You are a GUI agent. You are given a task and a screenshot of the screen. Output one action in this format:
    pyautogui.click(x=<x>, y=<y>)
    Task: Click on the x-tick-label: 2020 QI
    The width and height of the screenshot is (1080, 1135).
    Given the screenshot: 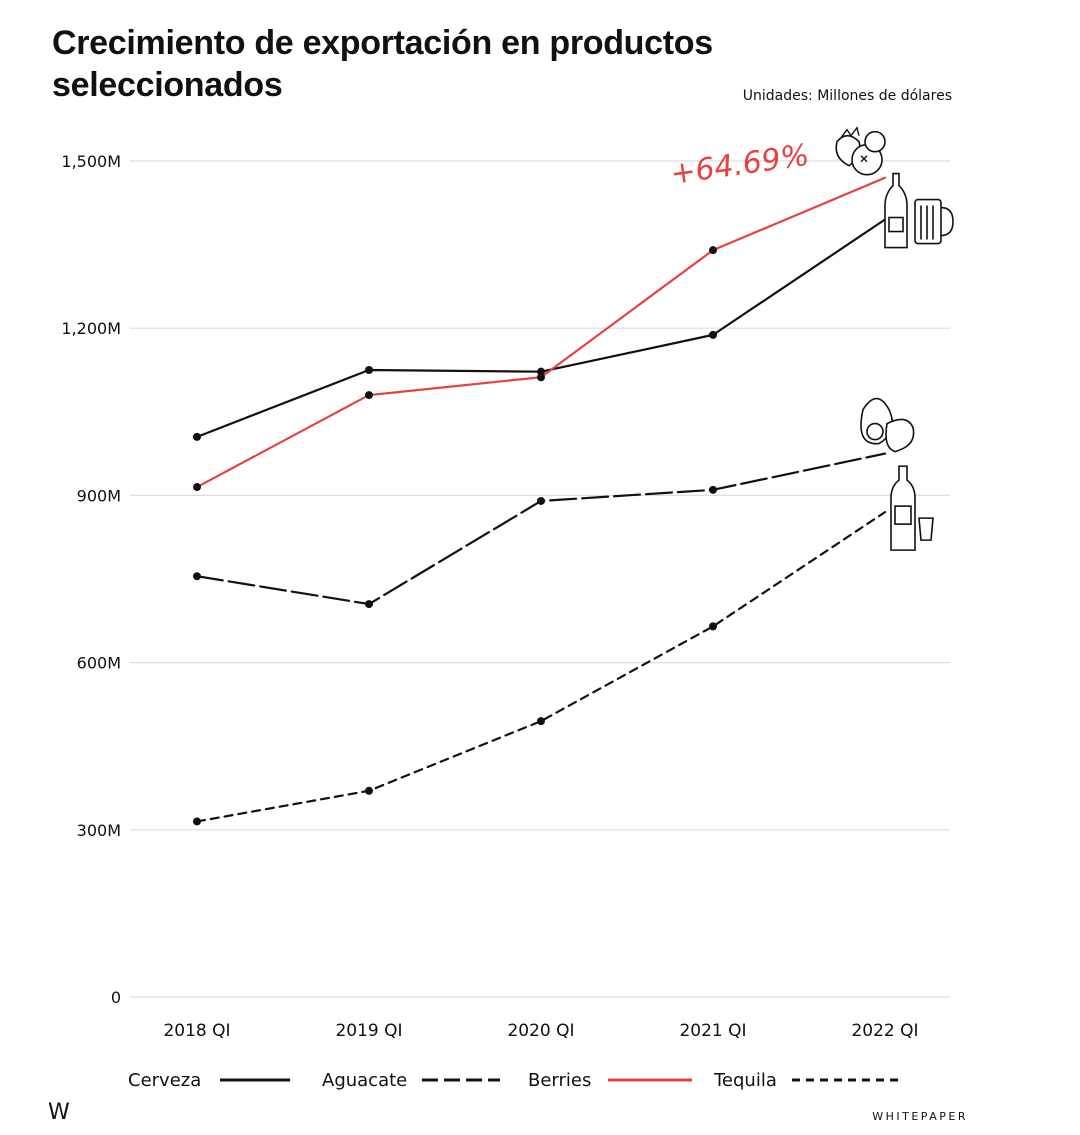 What is the action you would take?
    pyautogui.click(x=540, y=1031)
    